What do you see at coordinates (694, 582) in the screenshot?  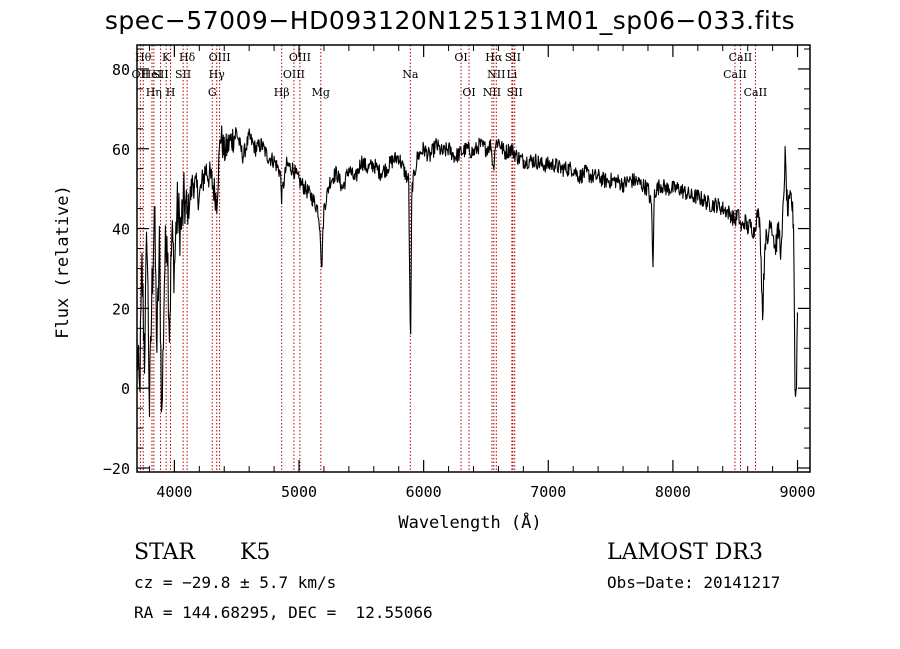 I see `observation-date: Obs−Date: 20141217` at bounding box center [694, 582].